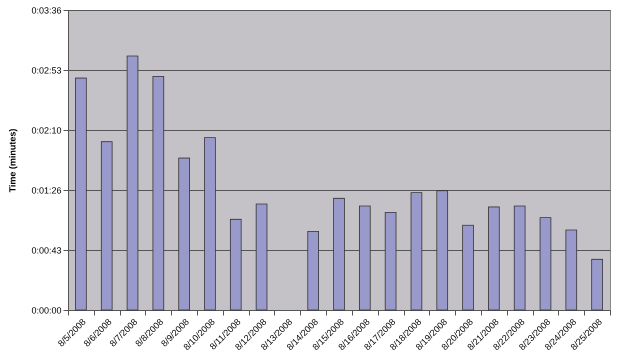  What do you see at coordinates (46, 311) in the screenshot?
I see `y-tick-label: 0:00:00` at bounding box center [46, 311].